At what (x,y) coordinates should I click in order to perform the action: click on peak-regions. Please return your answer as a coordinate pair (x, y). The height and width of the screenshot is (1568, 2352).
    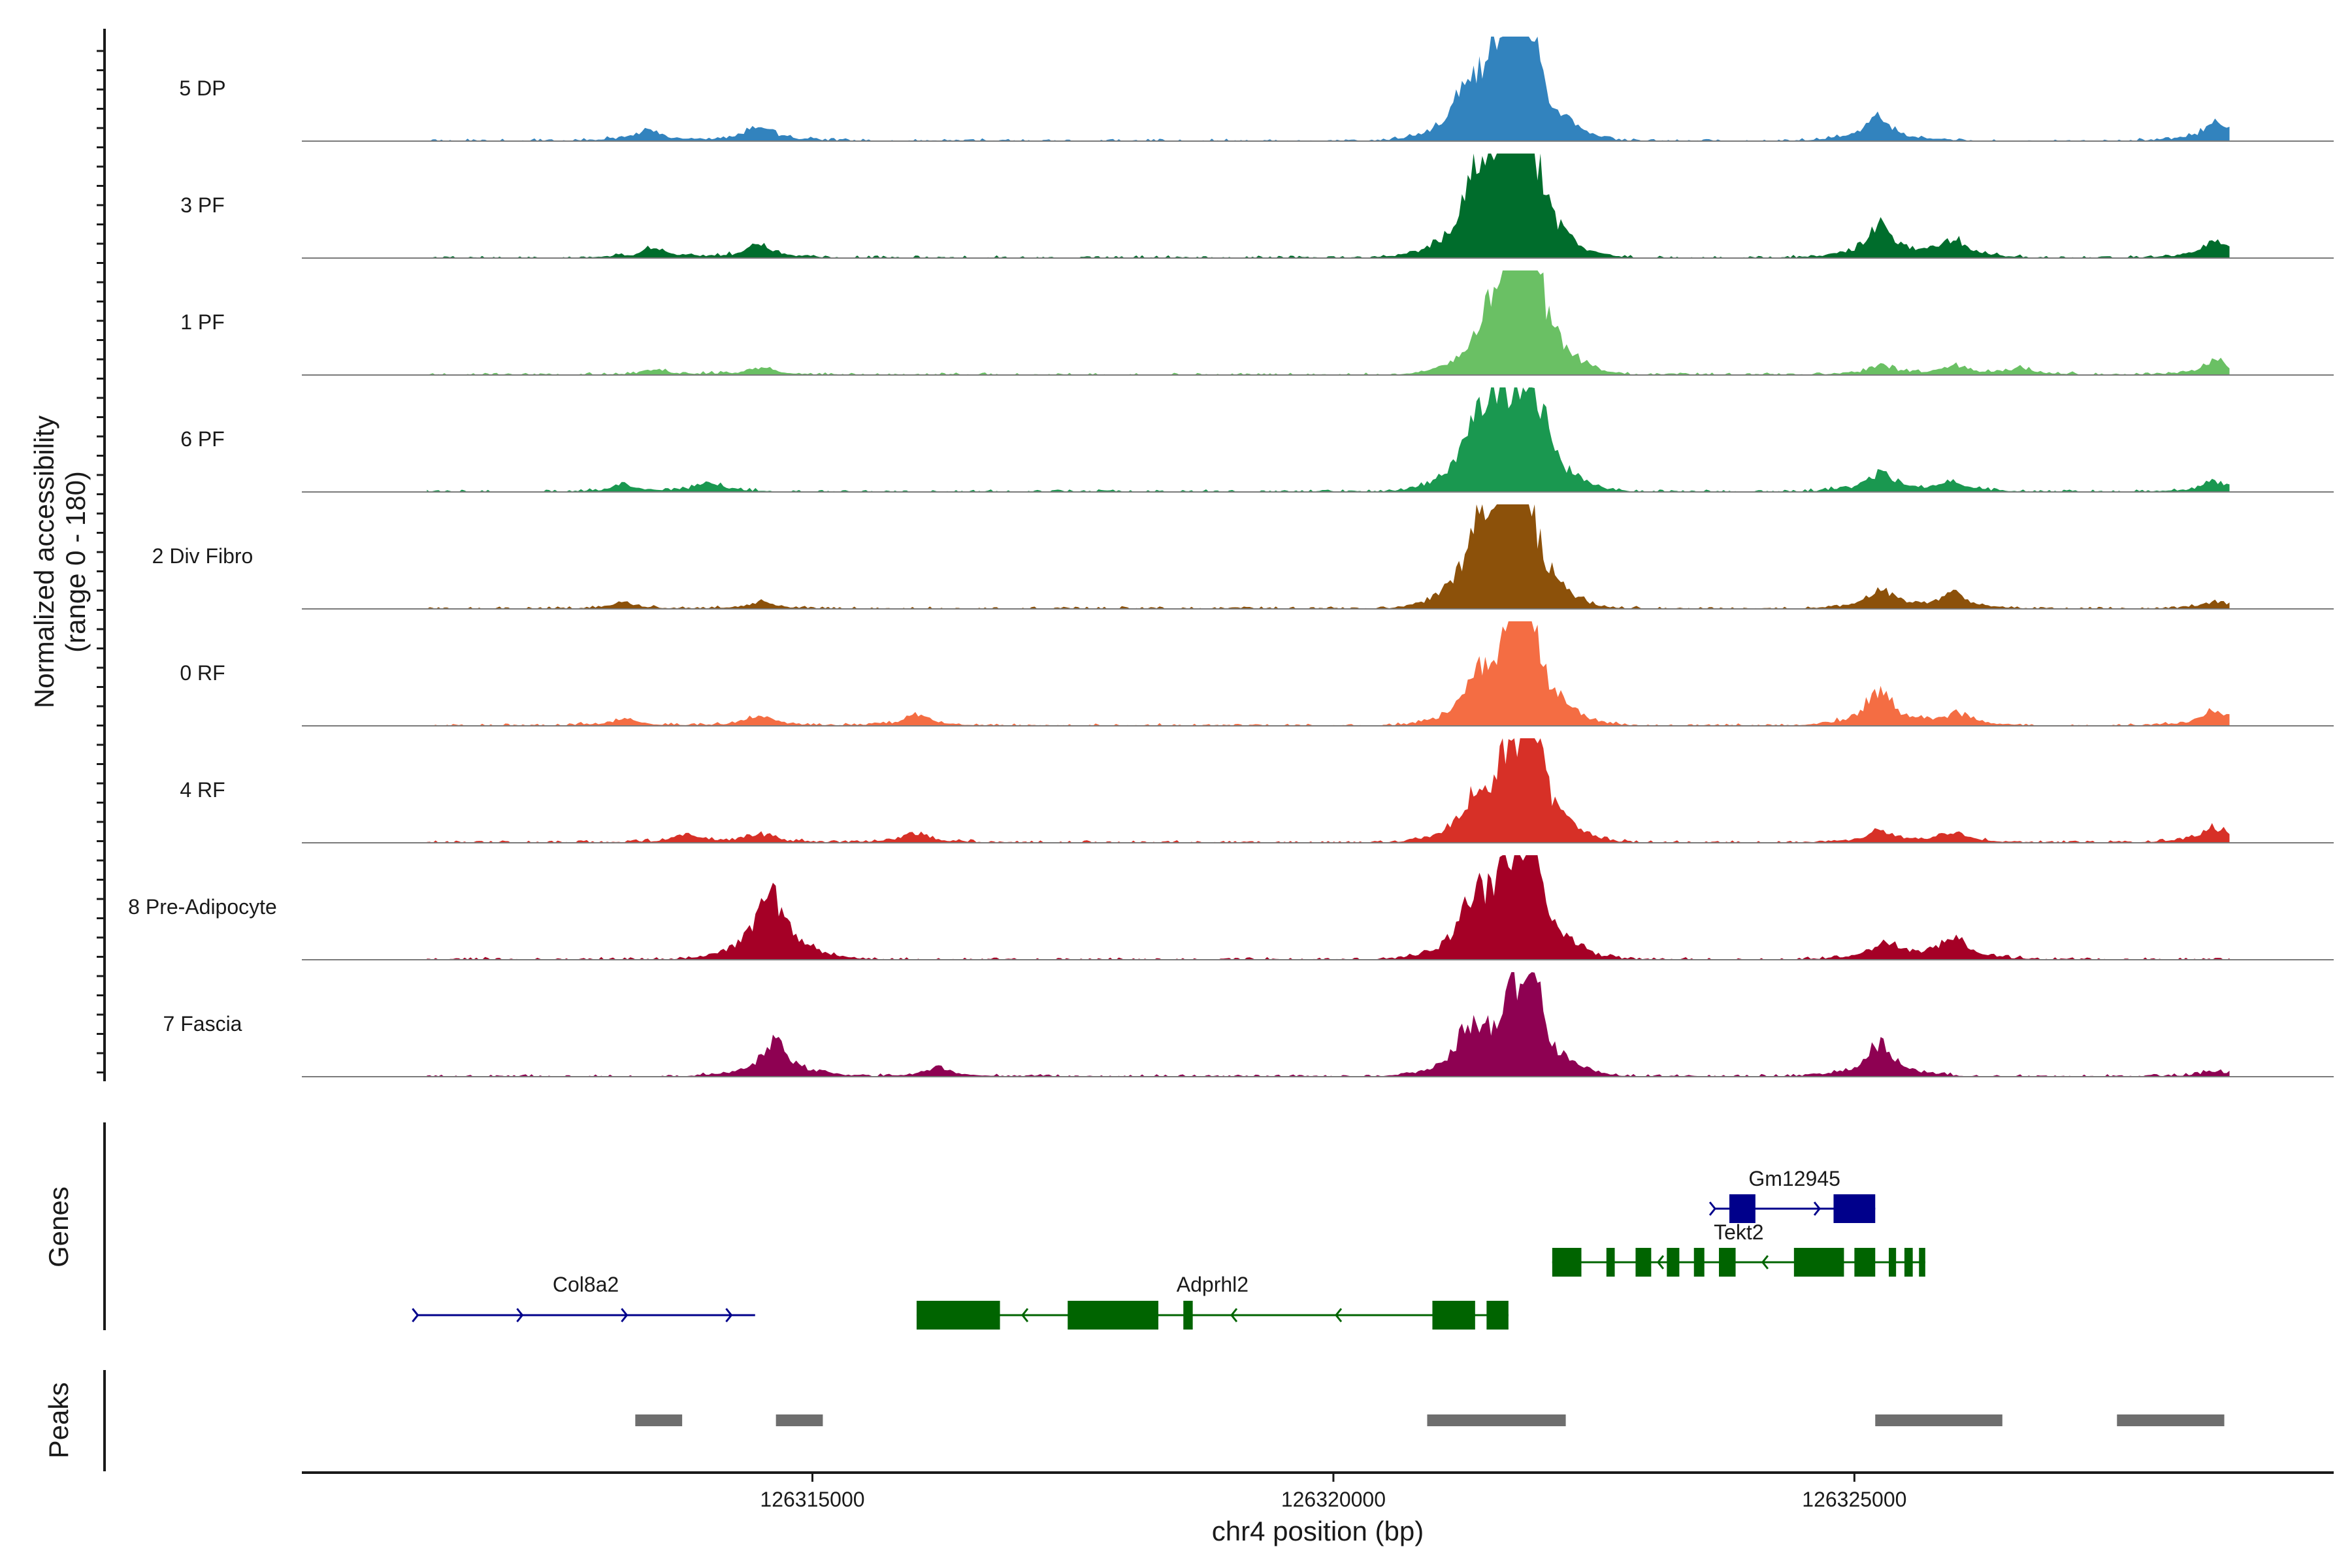
    Looking at the image, I should click on (1430, 1420).